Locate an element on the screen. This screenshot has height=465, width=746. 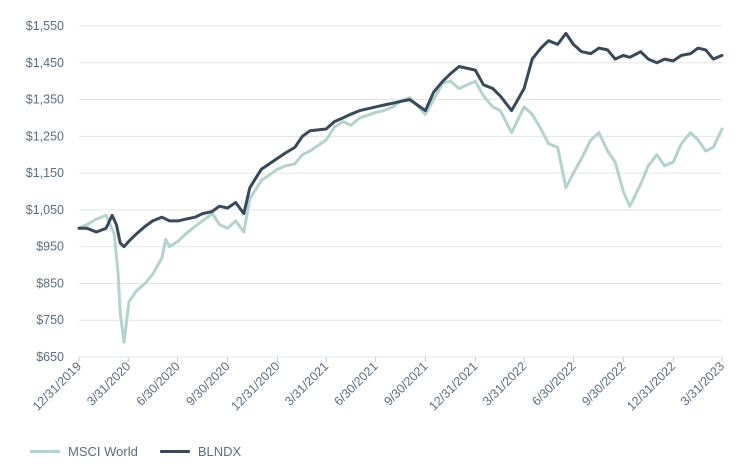
x-tick-label: 3/31/2021 is located at coordinates (306, 383).